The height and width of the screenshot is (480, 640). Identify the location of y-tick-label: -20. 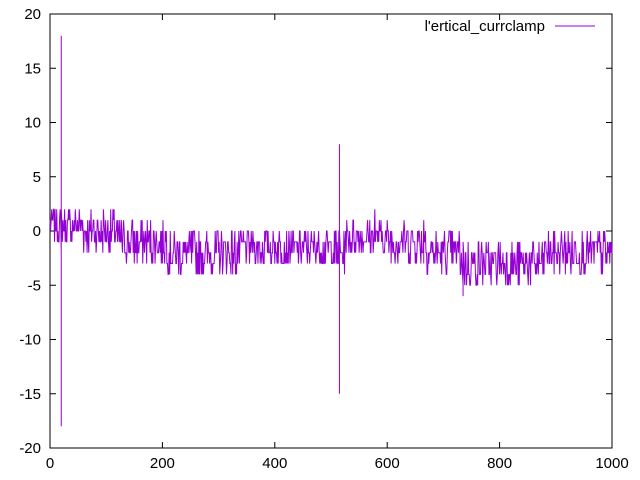
(30, 448).